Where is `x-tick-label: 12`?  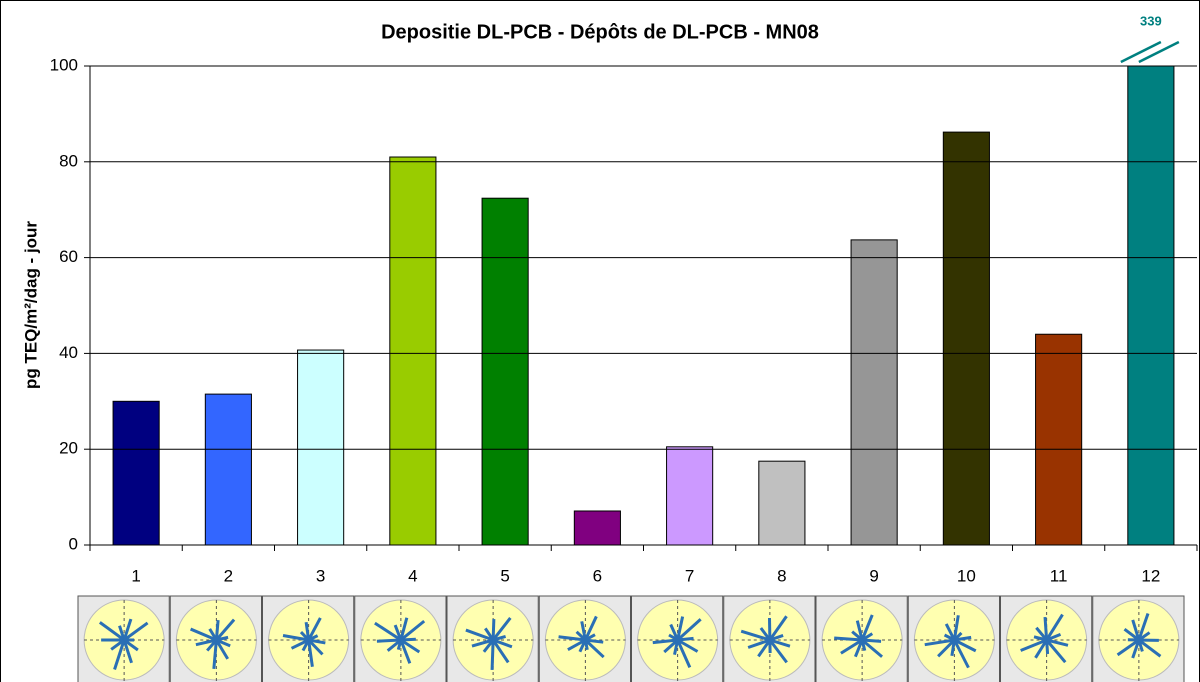 x-tick-label: 12 is located at coordinates (1150, 575).